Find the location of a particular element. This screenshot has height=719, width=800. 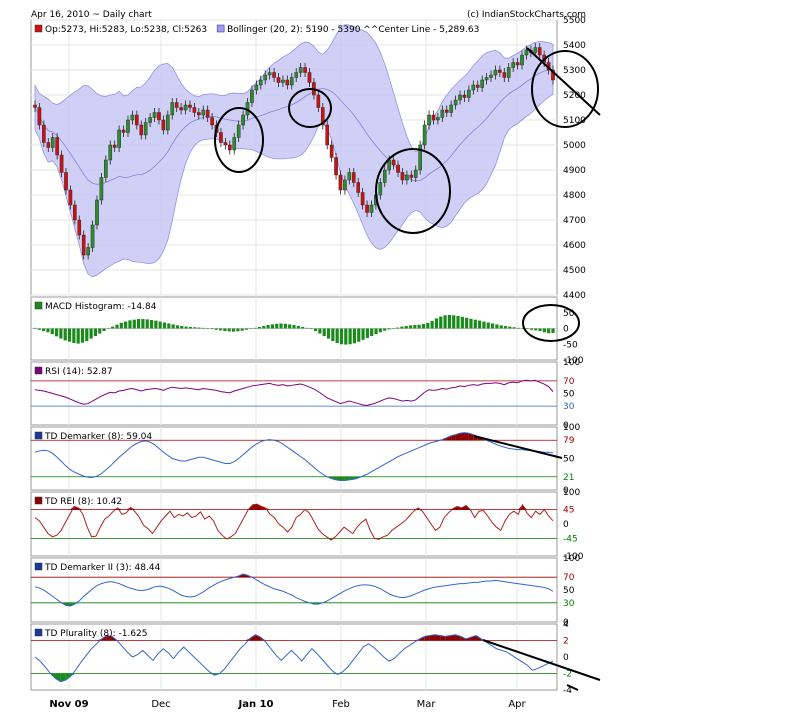

y-tick-label: 70 is located at coordinates (569, 382).